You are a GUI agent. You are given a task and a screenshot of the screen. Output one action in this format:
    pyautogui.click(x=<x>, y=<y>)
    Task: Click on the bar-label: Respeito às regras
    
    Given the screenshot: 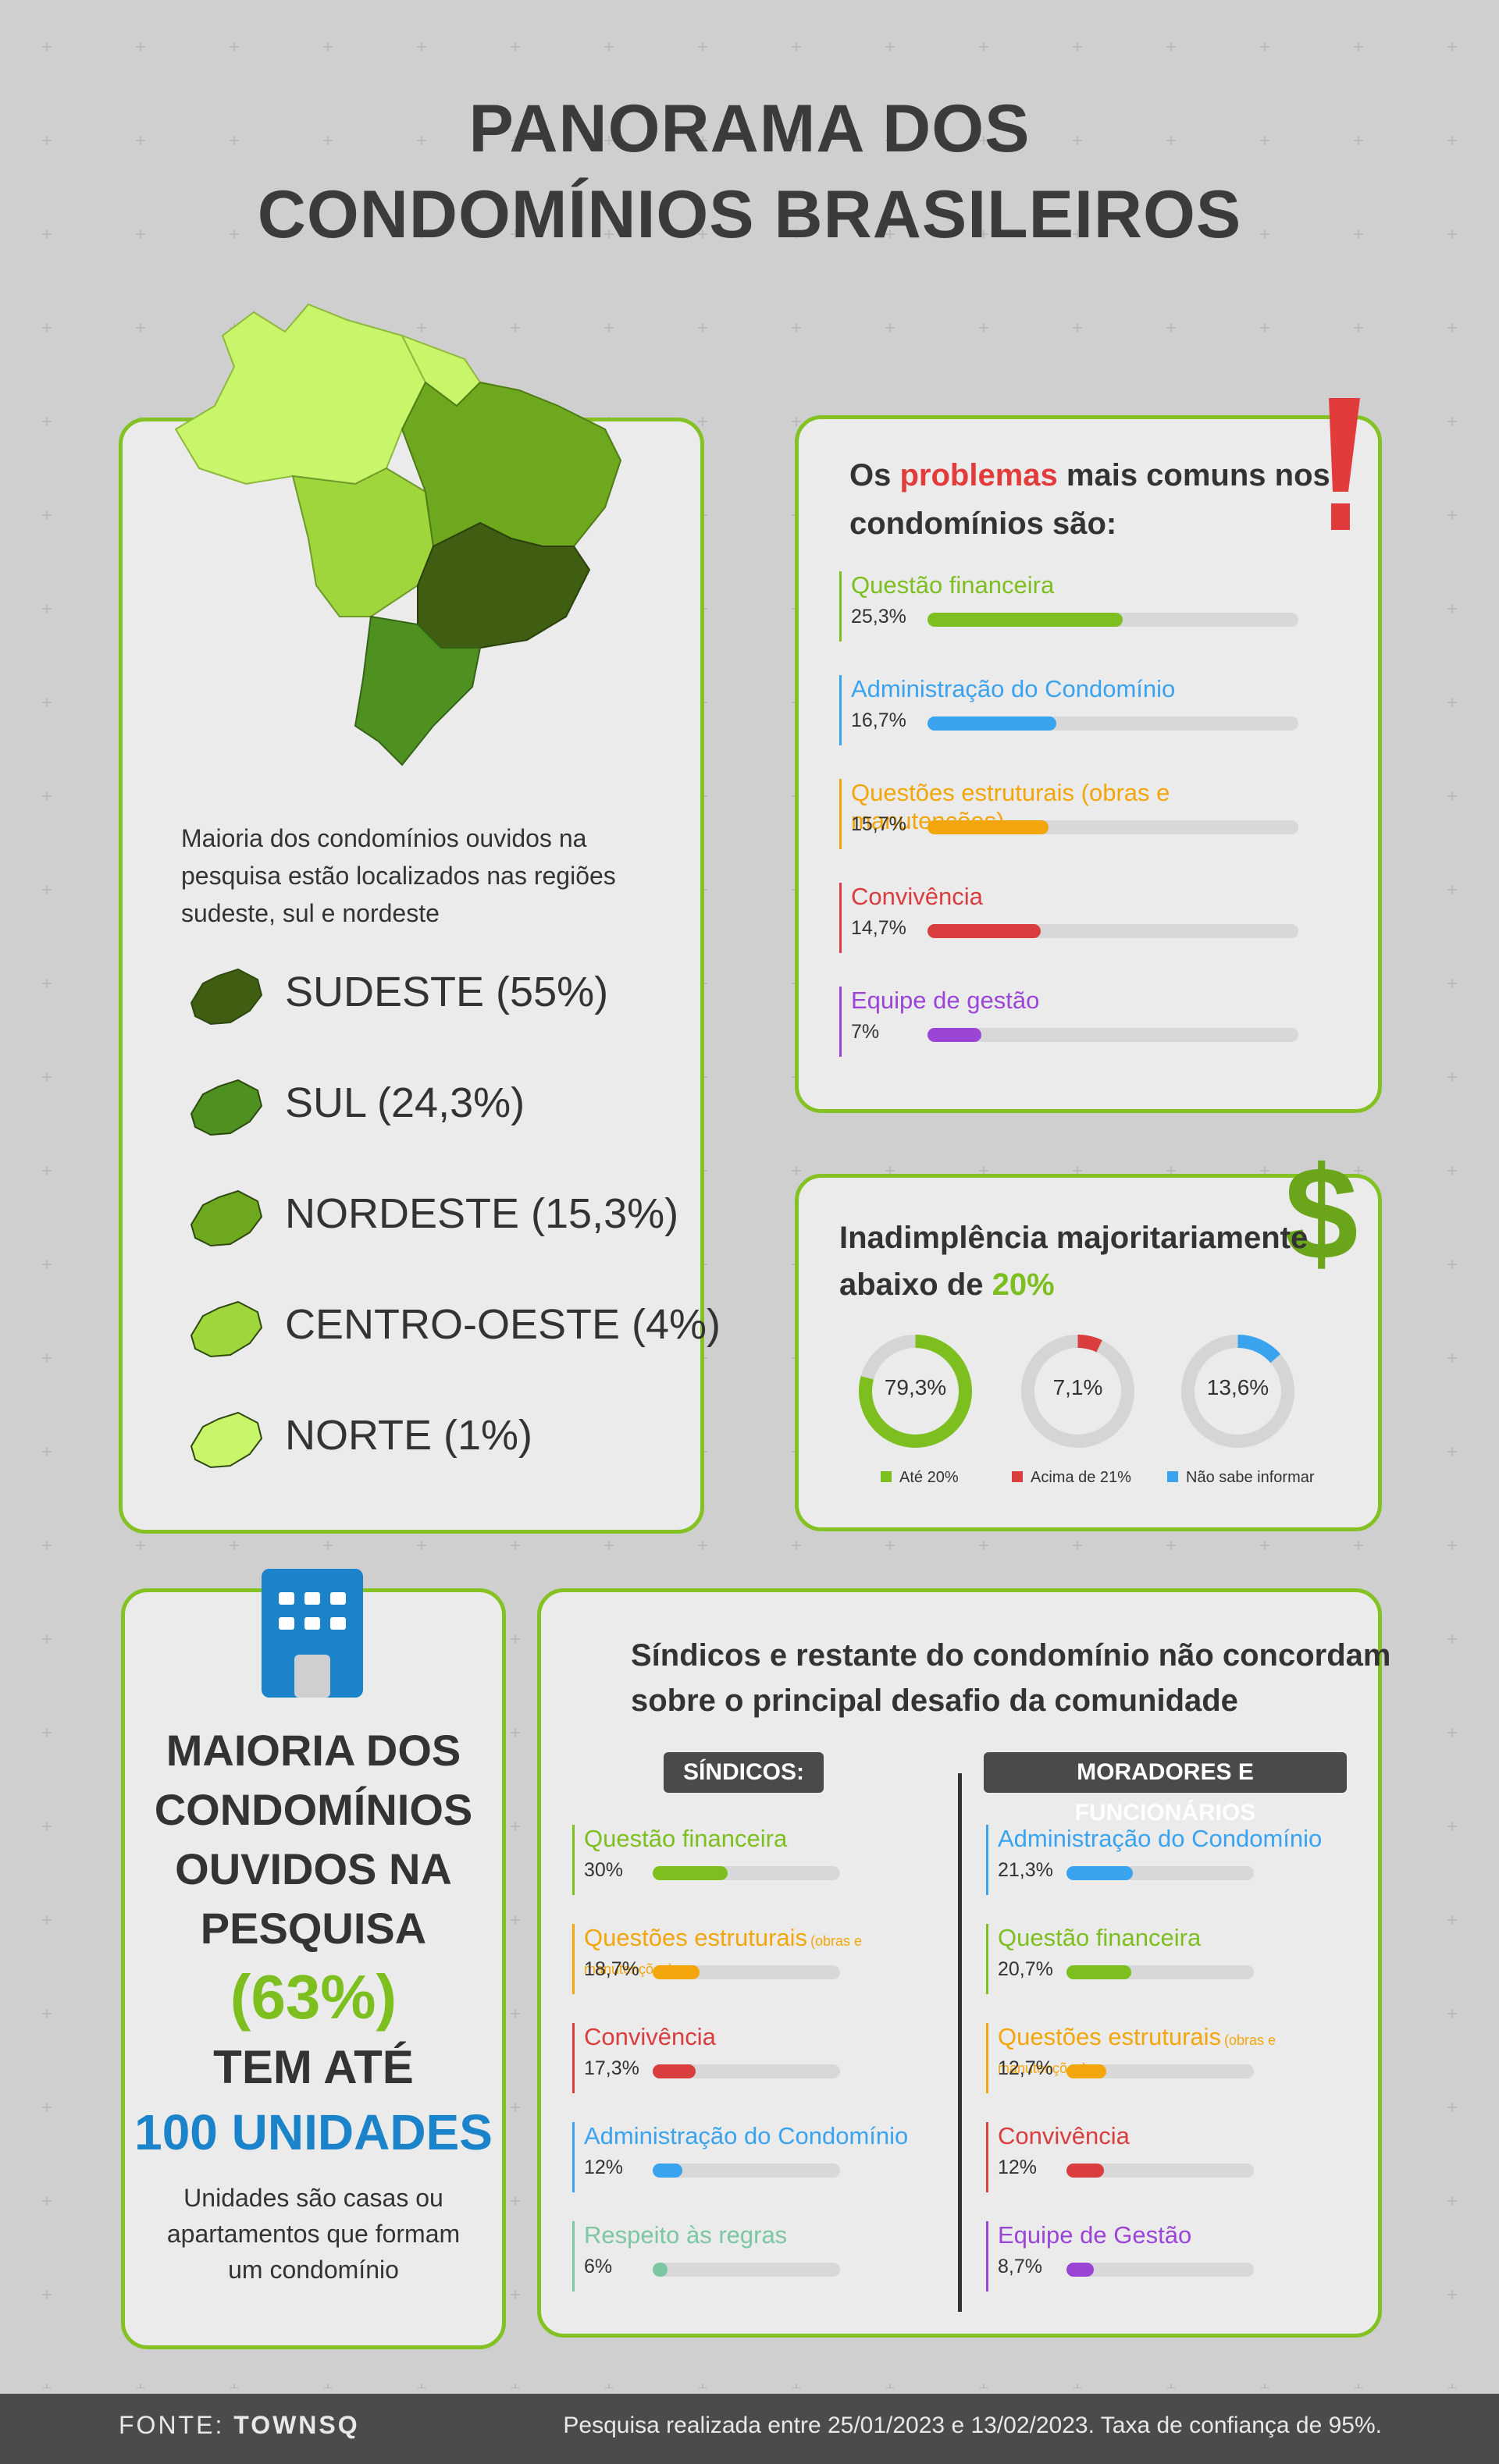 What is the action you would take?
    pyautogui.click(x=686, y=2235)
    